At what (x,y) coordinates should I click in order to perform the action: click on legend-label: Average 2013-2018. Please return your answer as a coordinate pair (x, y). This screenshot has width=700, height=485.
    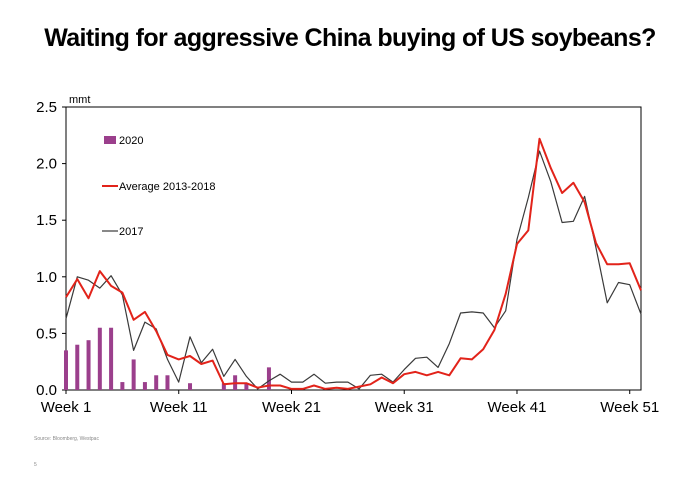
    Looking at the image, I should click on (167, 187).